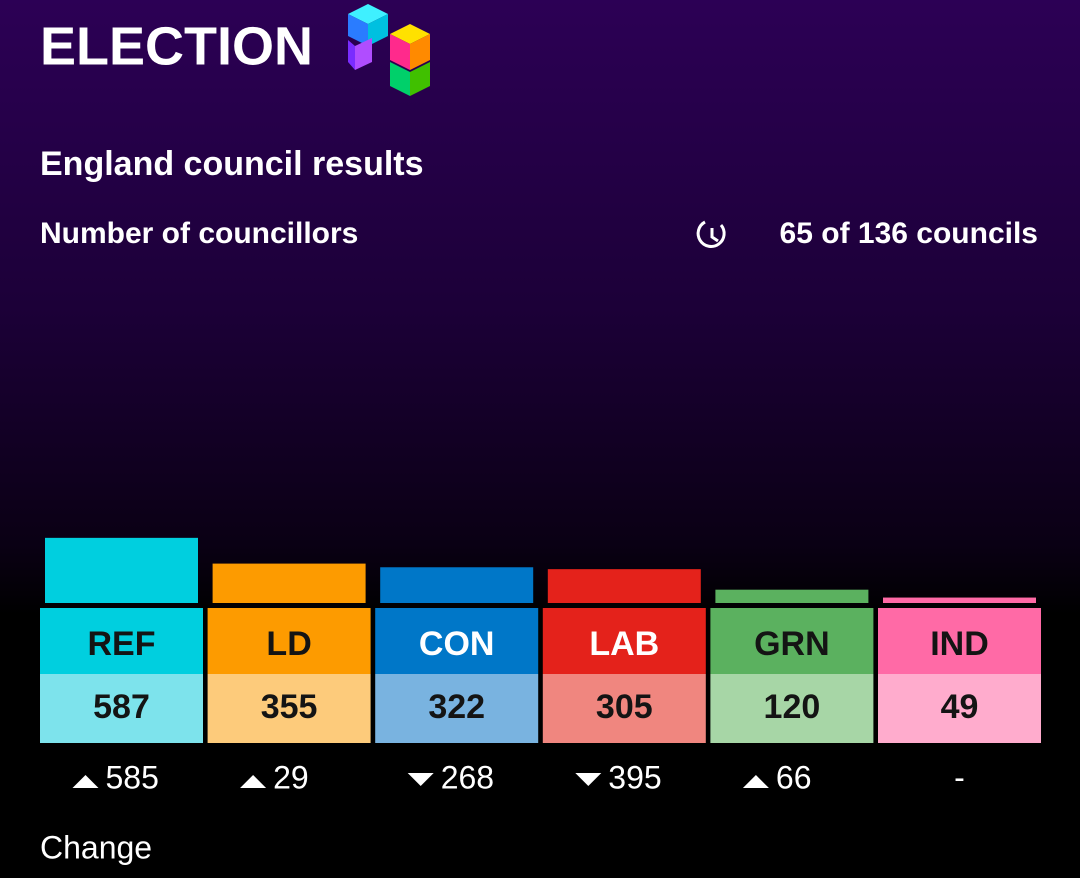 The image size is (1080, 878). Describe the element at coordinates (457, 644) in the screenshot. I see `party-label: CON` at that location.